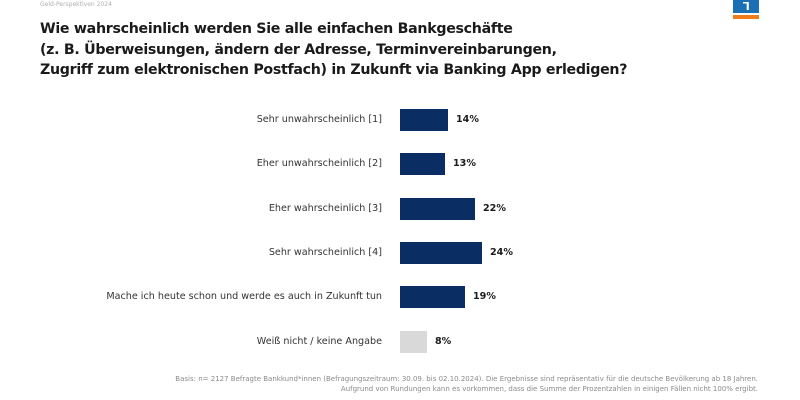 This screenshot has width=800, height=400. I want to click on value-label: 13%, so click(464, 163).